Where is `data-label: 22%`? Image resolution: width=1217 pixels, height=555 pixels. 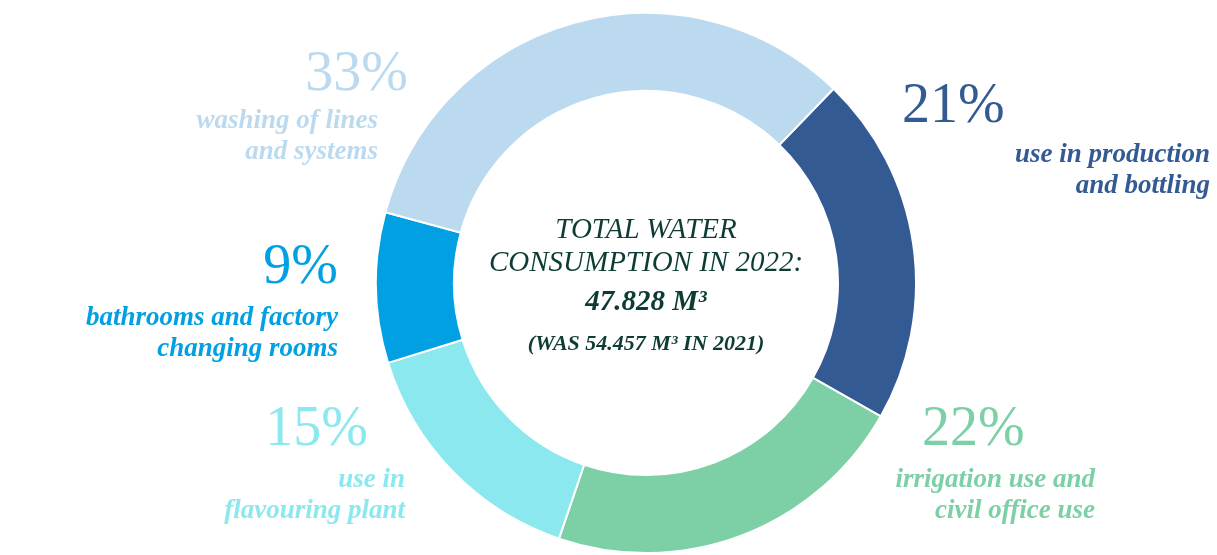
data-label: 22% is located at coordinates (973, 426).